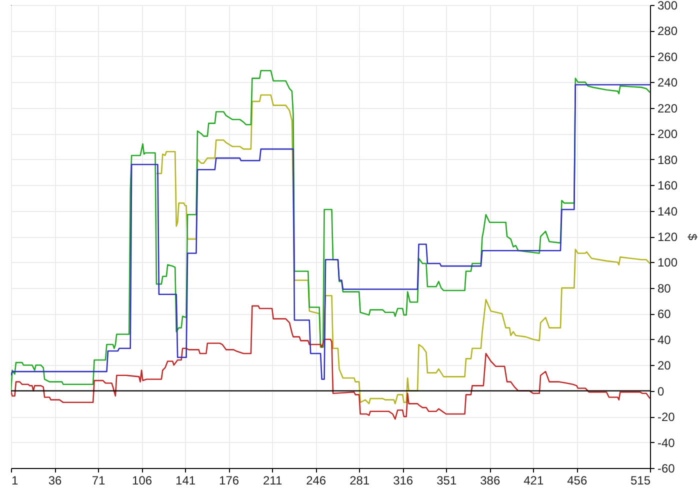 This screenshot has width=700, height=493. What do you see at coordinates (534, 481) in the screenshot?
I see `x-tick-label: 421` at bounding box center [534, 481].